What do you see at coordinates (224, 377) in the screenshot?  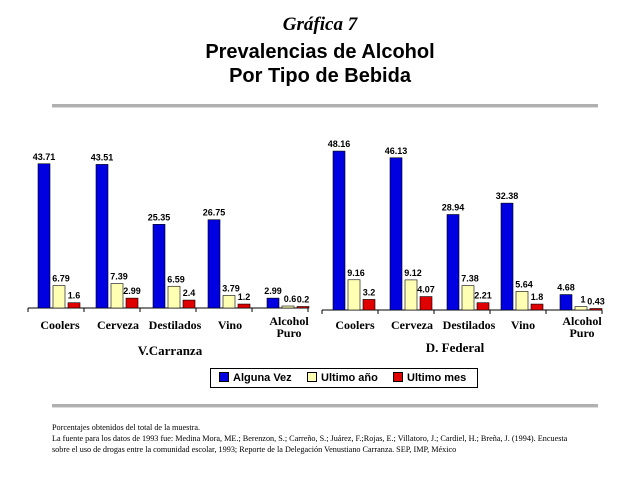 I see `legend-swatch-alguna-vez` at bounding box center [224, 377].